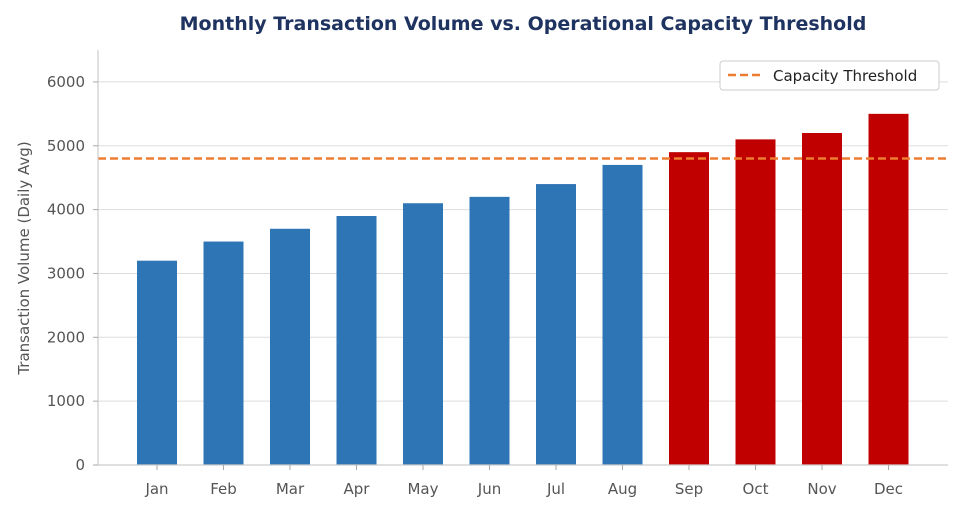  I want to click on y-tick-label: 6000, so click(66, 82).